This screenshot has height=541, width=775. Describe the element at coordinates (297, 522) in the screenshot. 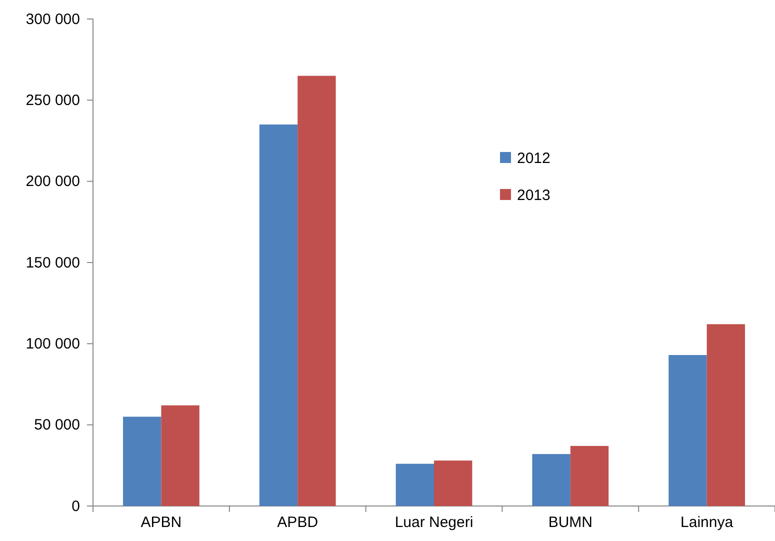

I see `x-tick-label: APBD` at that location.